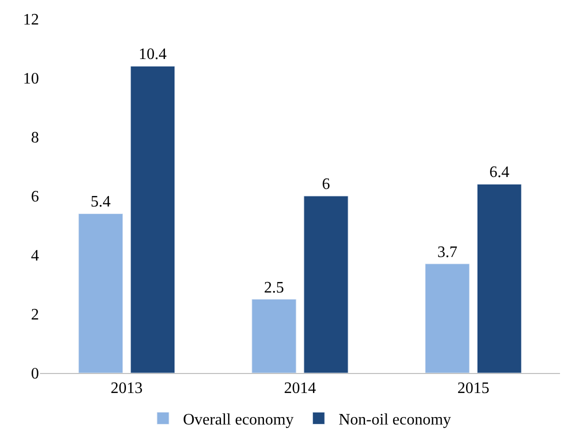  I want to click on x-tick-label: 2015, so click(473, 389).